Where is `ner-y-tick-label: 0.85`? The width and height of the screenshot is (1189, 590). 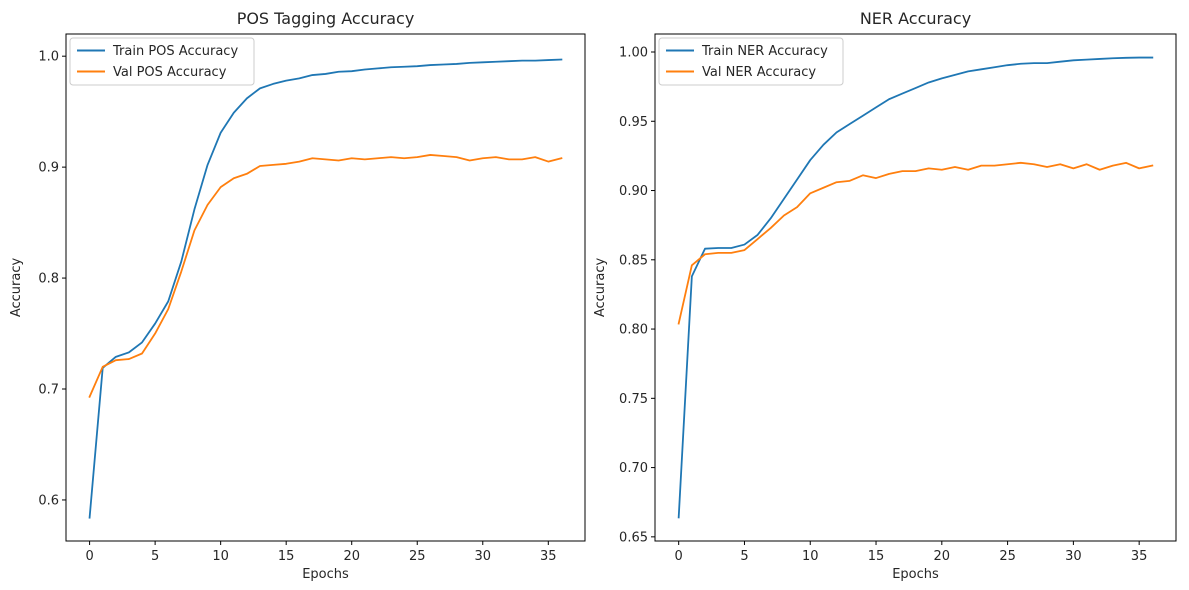 ner-y-tick-label: 0.85 is located at coordinates (633, 260).